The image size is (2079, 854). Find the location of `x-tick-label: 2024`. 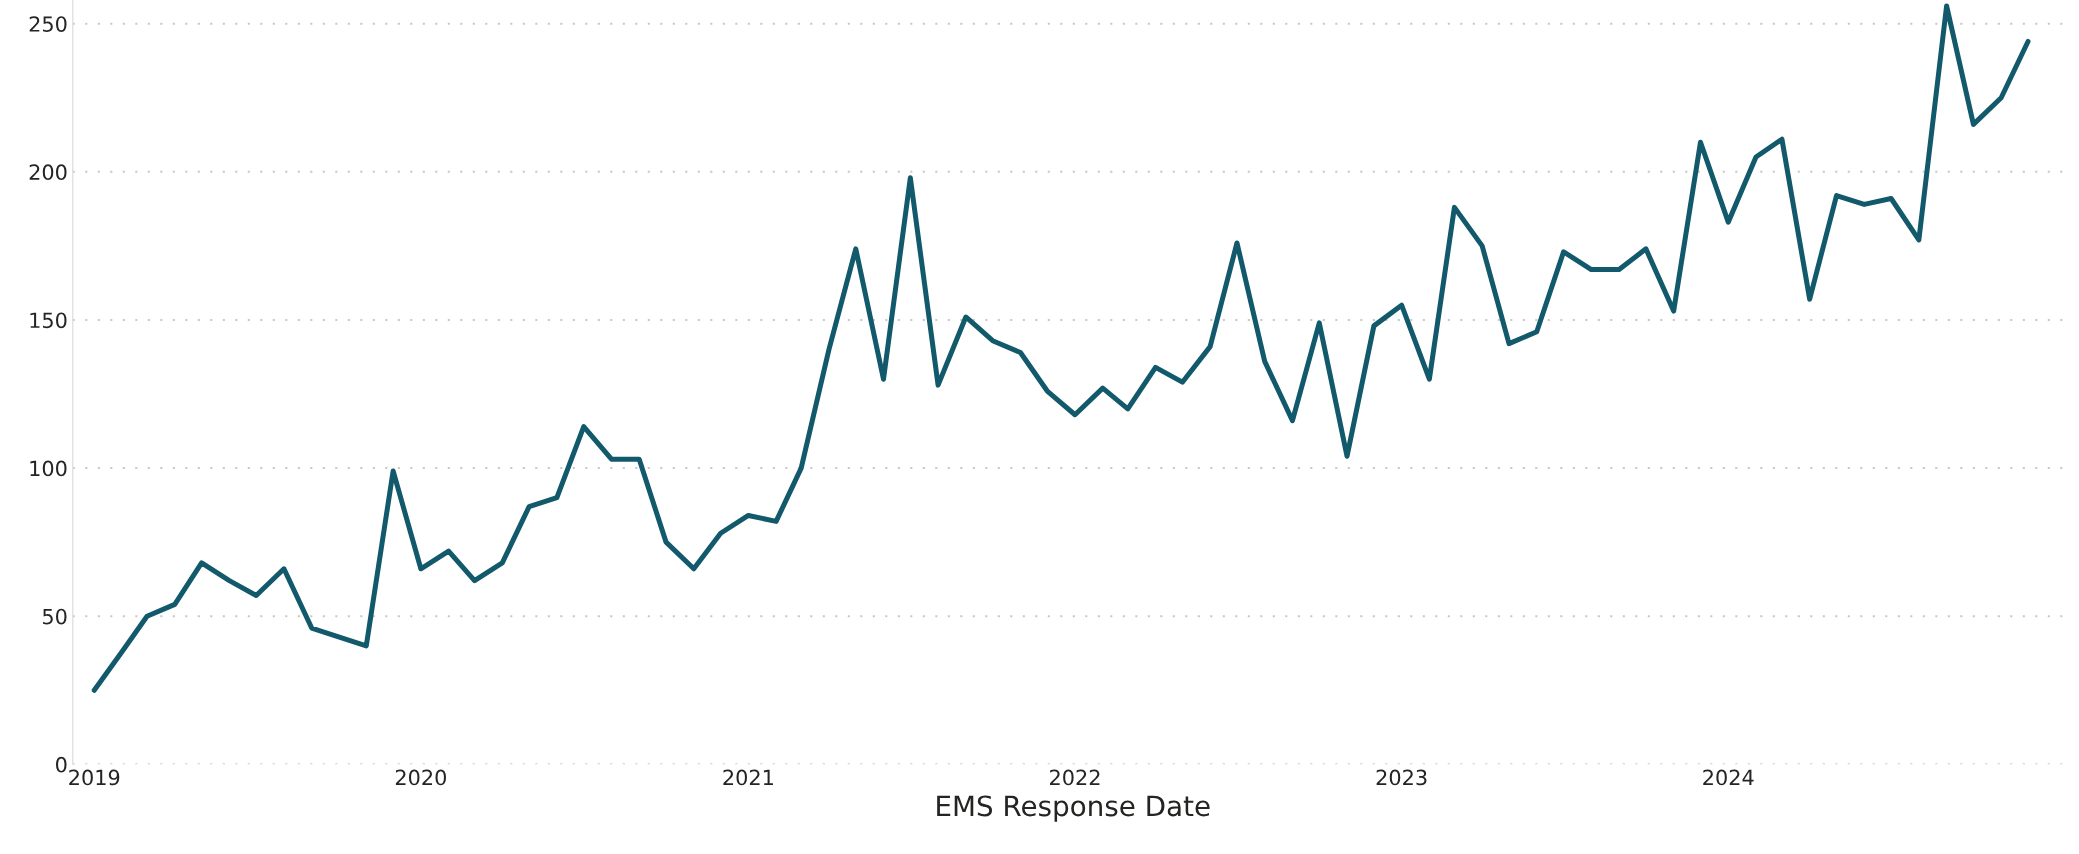

x-tick-label: 2024 is located at coordinates (1728, 777).